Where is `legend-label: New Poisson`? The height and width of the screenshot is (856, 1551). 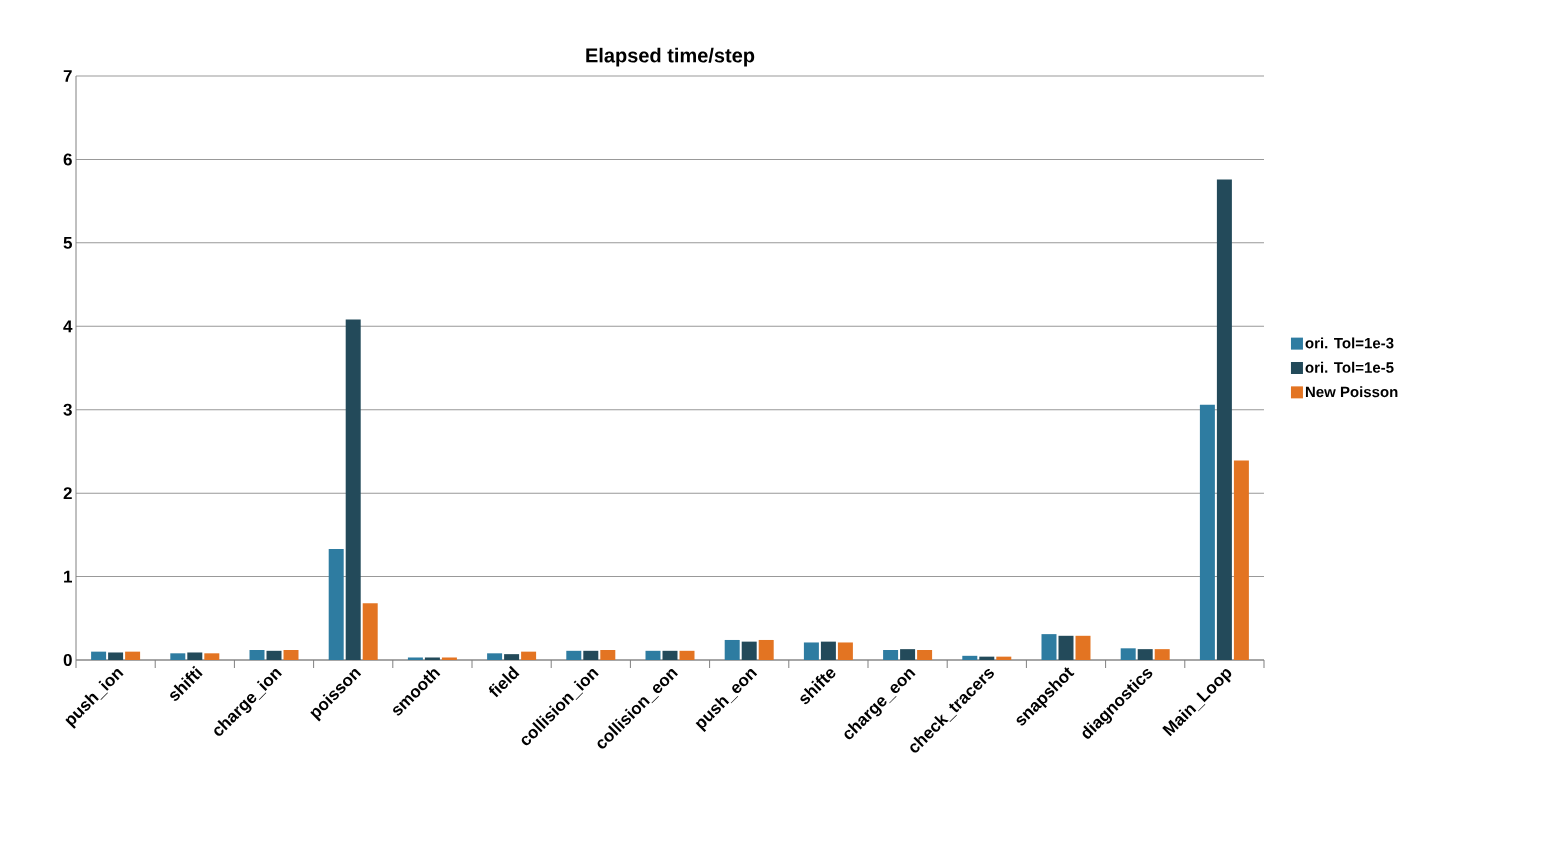 legend-label: New Poisson is located at coordinates (1351, 392).